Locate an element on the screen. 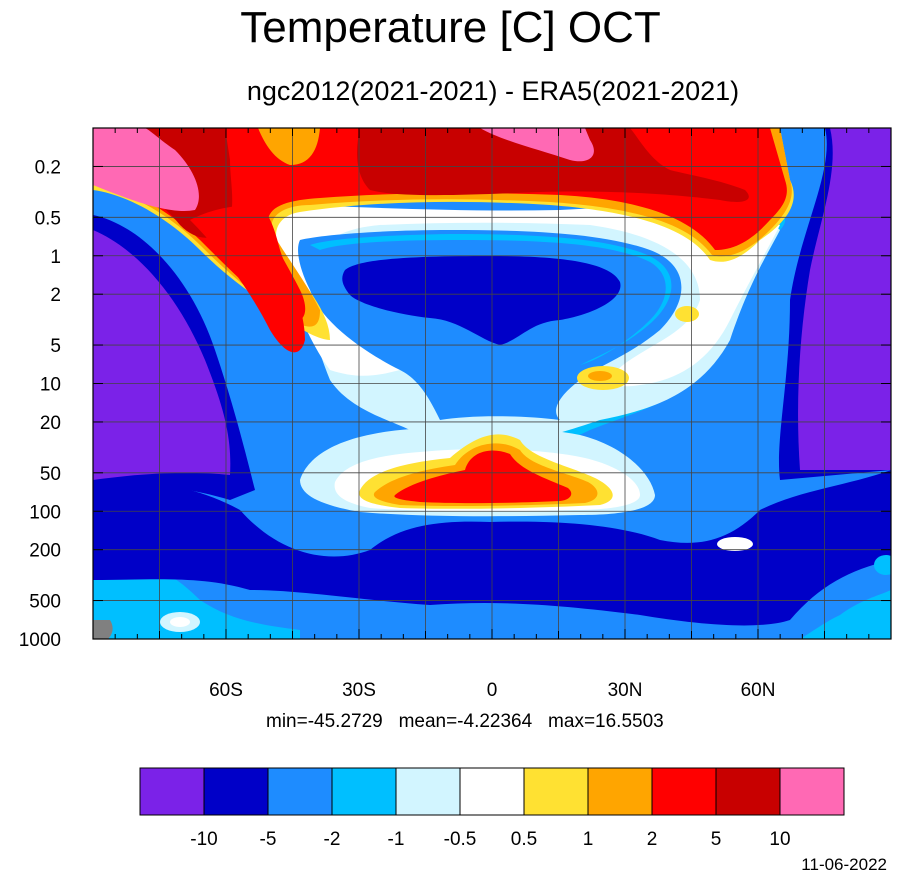 This screenshot has height=882, width=901. stat-min: min=-45.2729 is located at coordinates (324, 721).